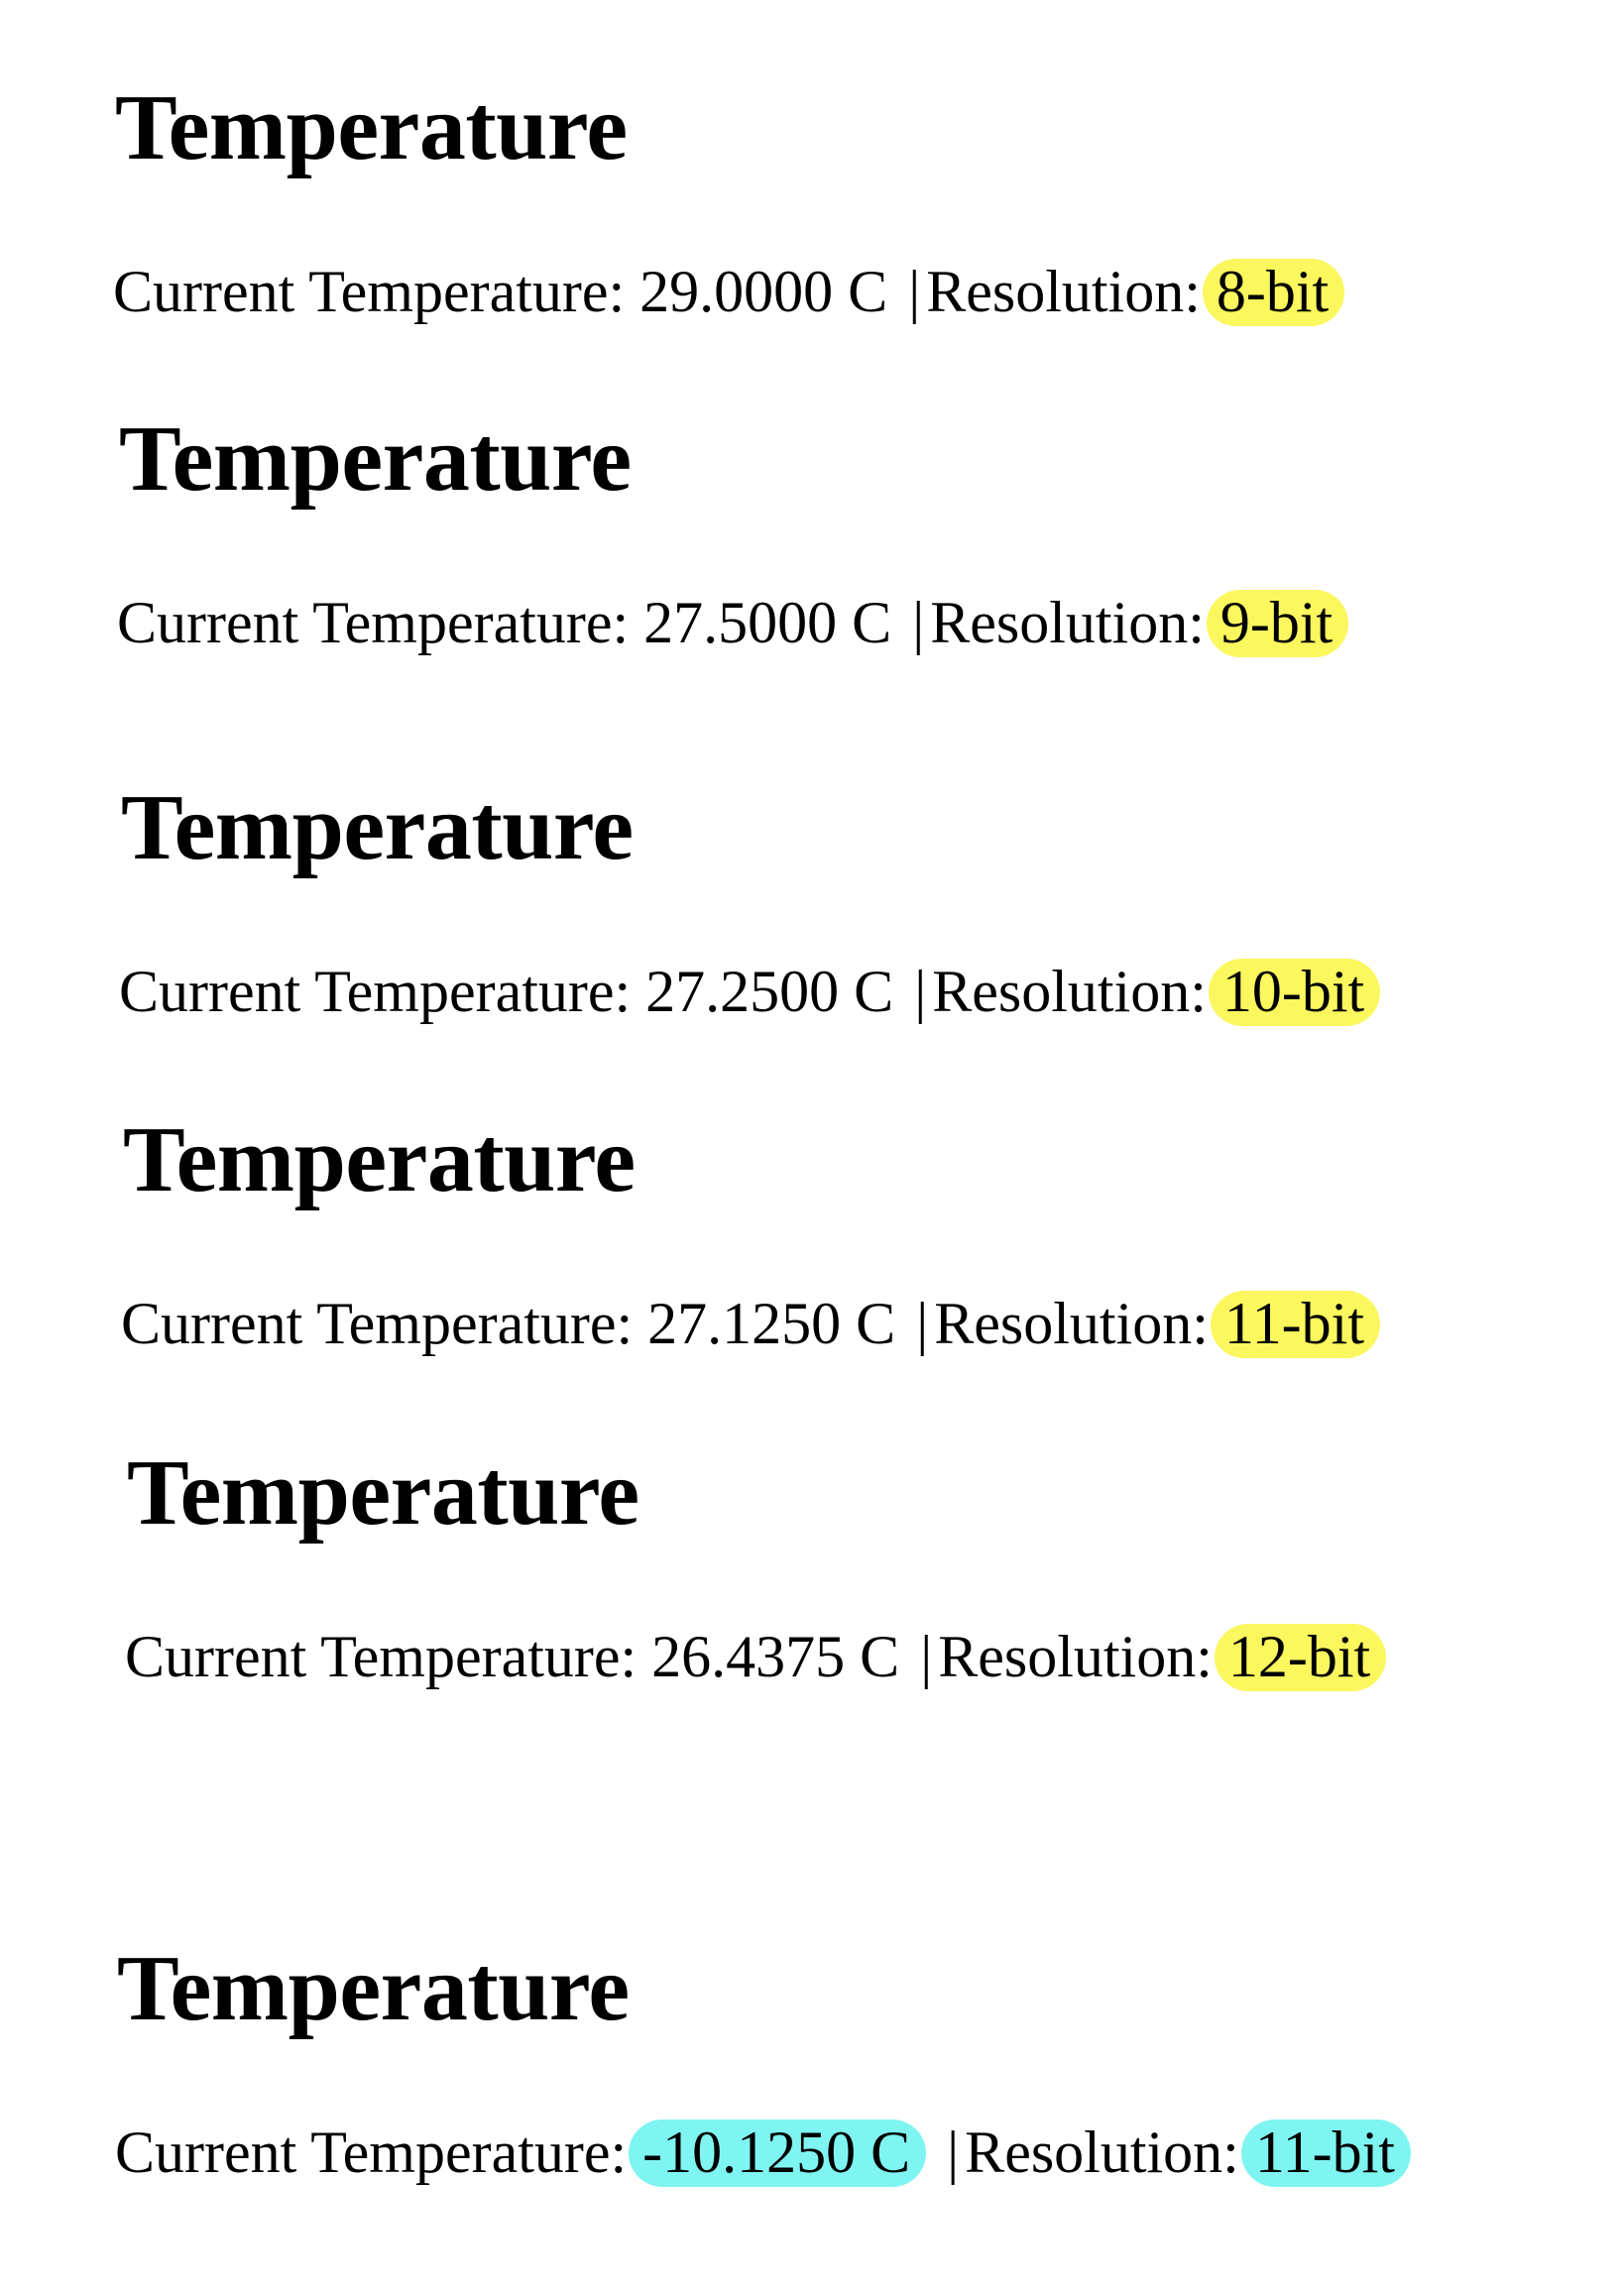  Describe the element at coordinates (1277, 623) in the screenshot. I see `resolution-value: 9-bit` at that location.